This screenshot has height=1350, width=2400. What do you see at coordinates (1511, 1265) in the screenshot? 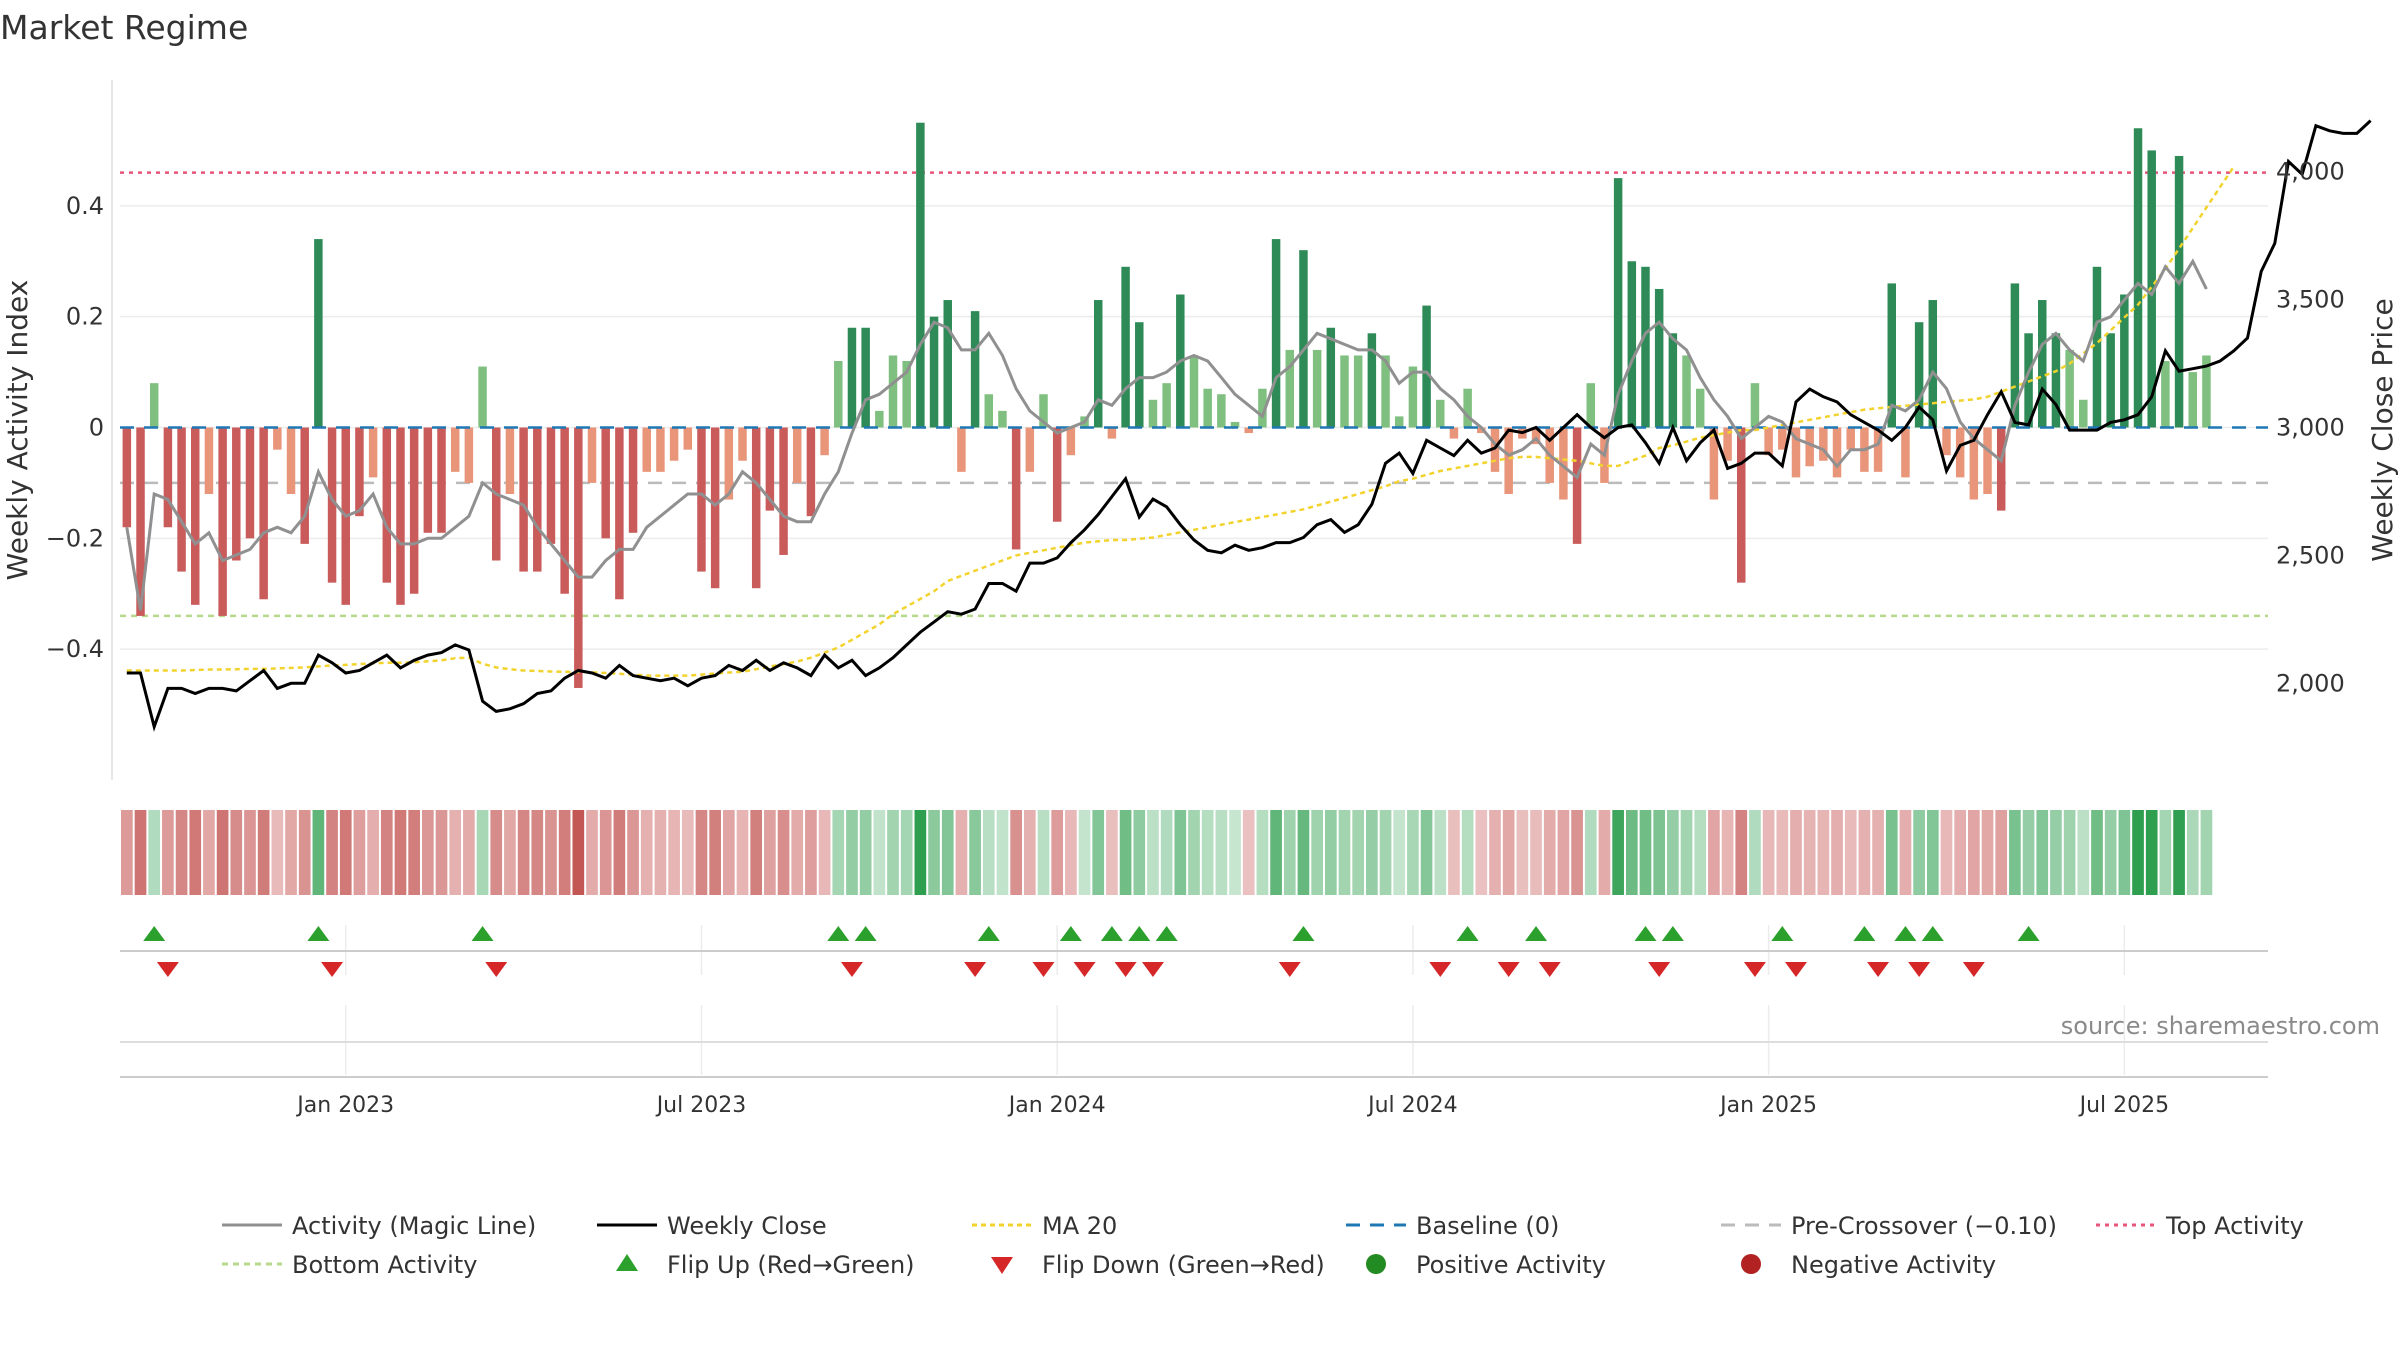
I see `legend-label-posdot: Positive Activity` at bounding box center [1511, 1265].